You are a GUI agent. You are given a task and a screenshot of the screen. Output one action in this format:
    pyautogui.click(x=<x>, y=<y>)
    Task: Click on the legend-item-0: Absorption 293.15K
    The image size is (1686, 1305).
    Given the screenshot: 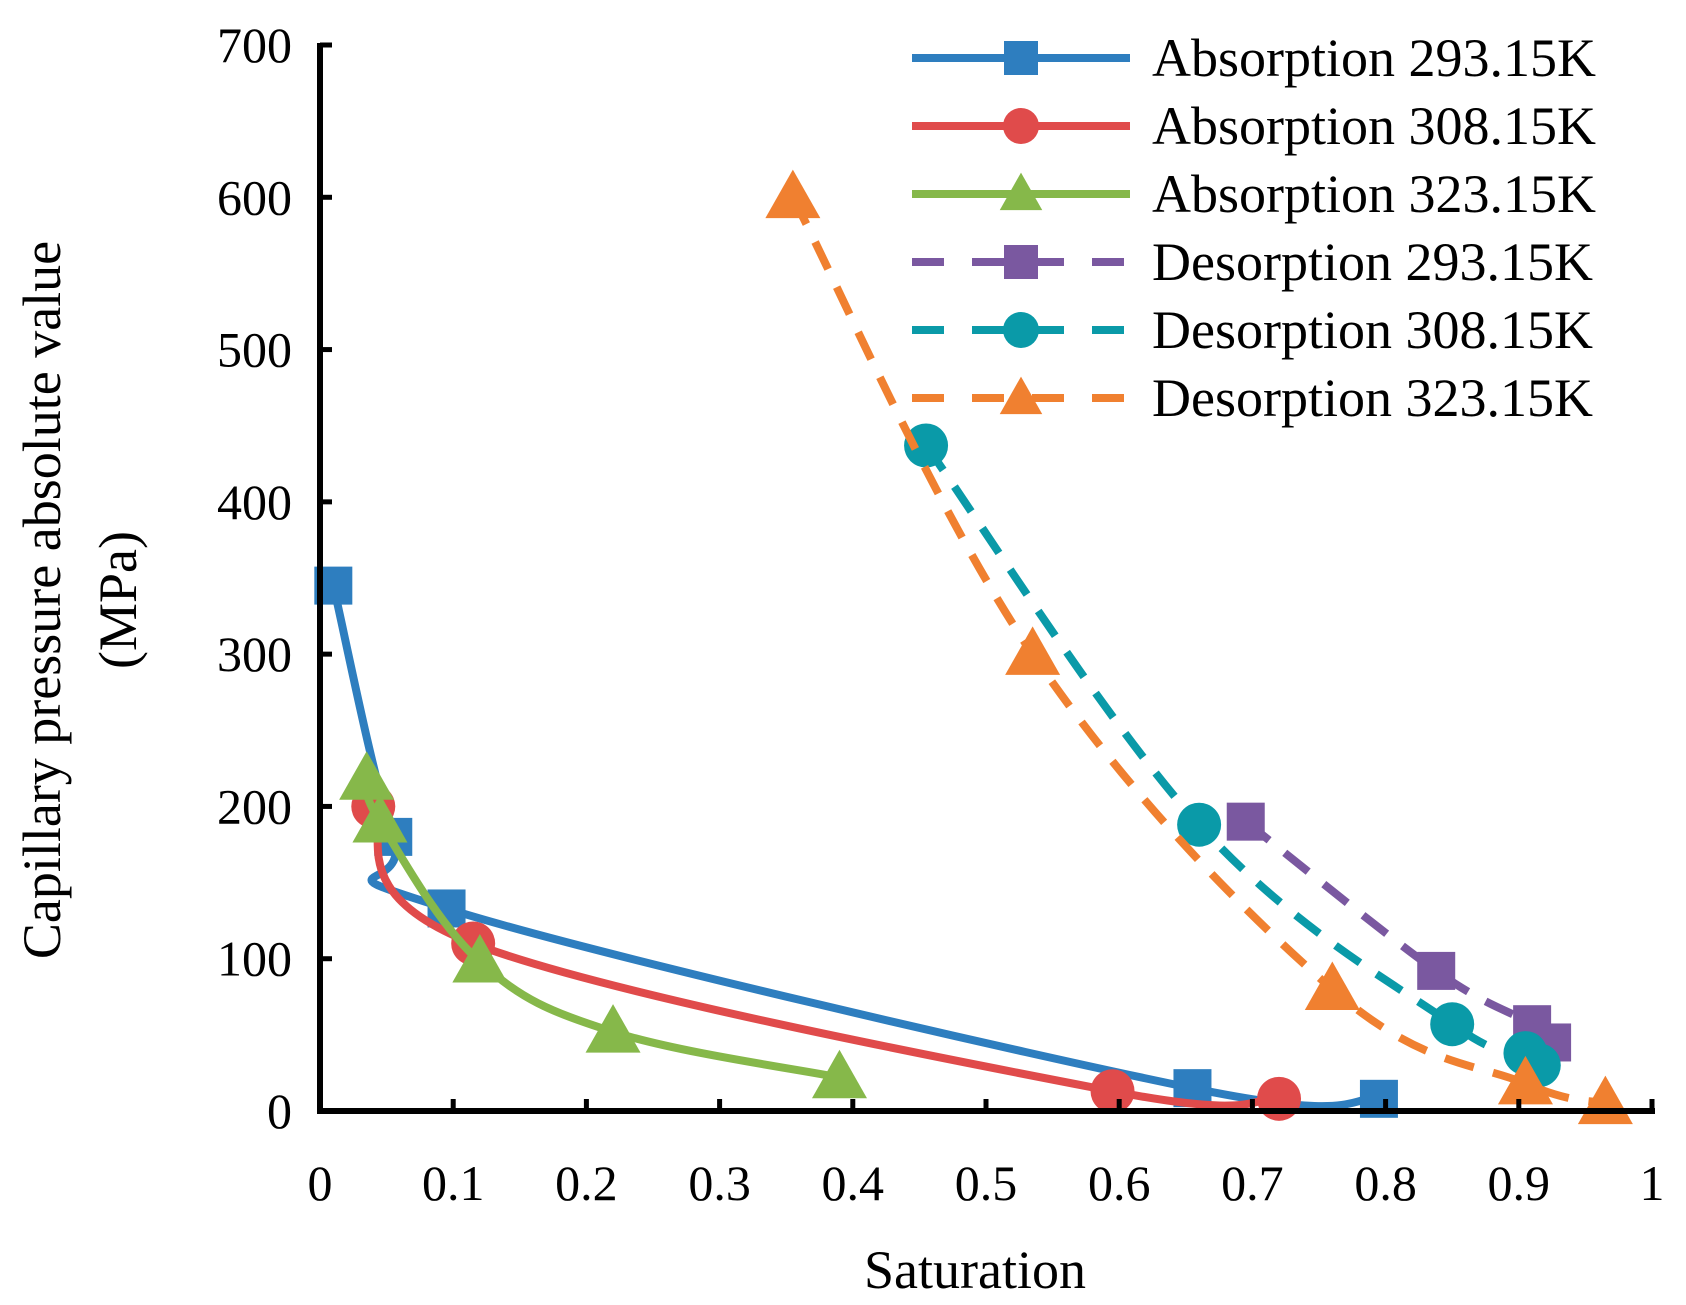 What is the action you would take?
    pyautogui.click(x=1254, y=58)
    